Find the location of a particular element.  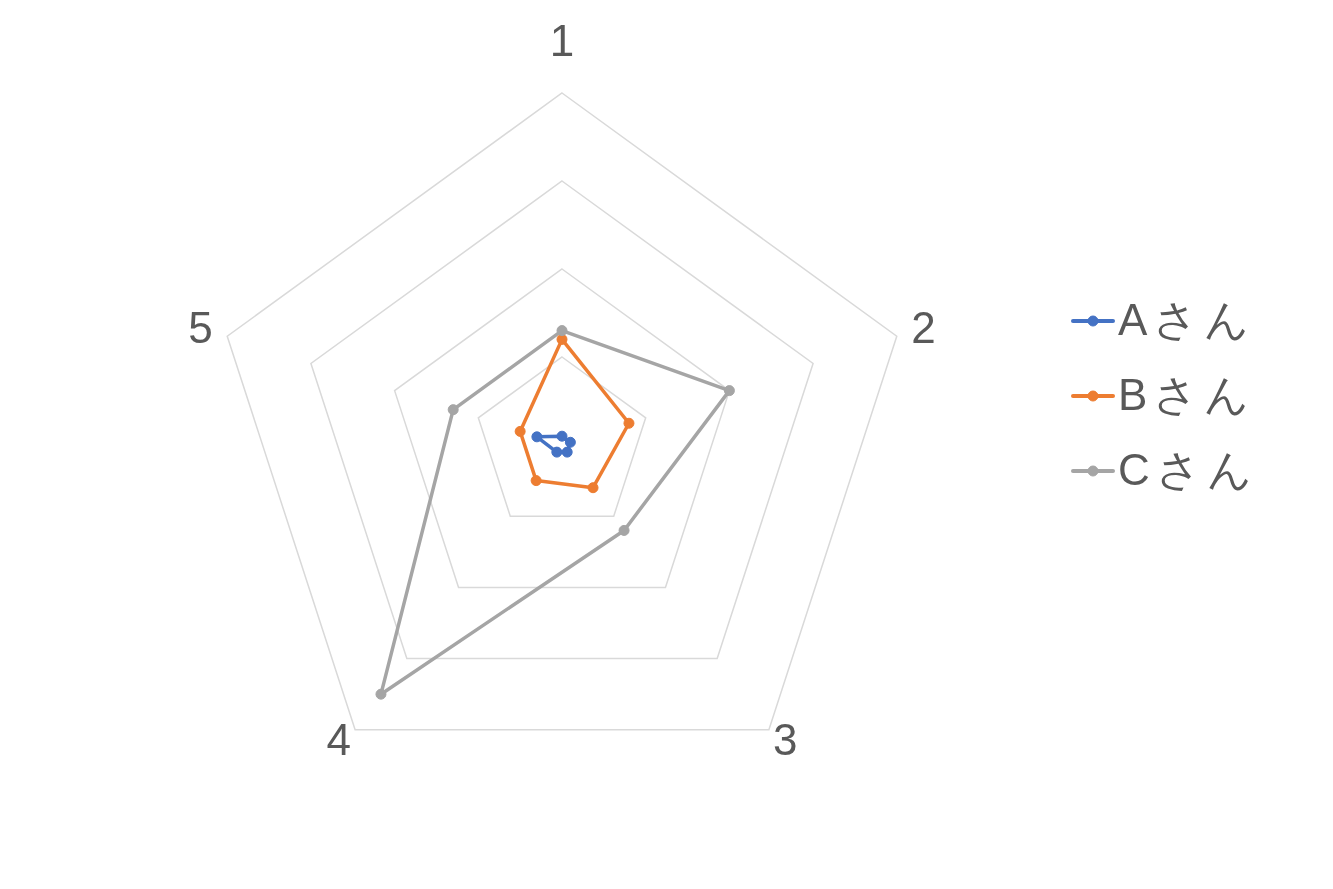

legend-label: Bさん is located at coordinates (1187, 395).